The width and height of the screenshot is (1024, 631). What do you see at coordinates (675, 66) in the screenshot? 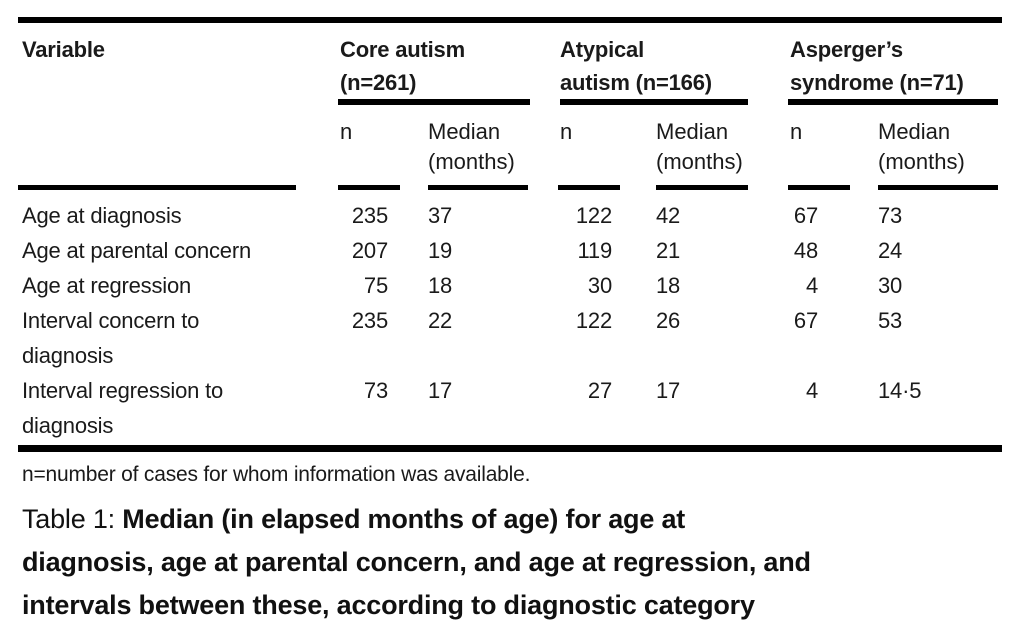
I see `group-header-atypical-autism: Atypical autism (n=166)` at bounding box center [675, 66].